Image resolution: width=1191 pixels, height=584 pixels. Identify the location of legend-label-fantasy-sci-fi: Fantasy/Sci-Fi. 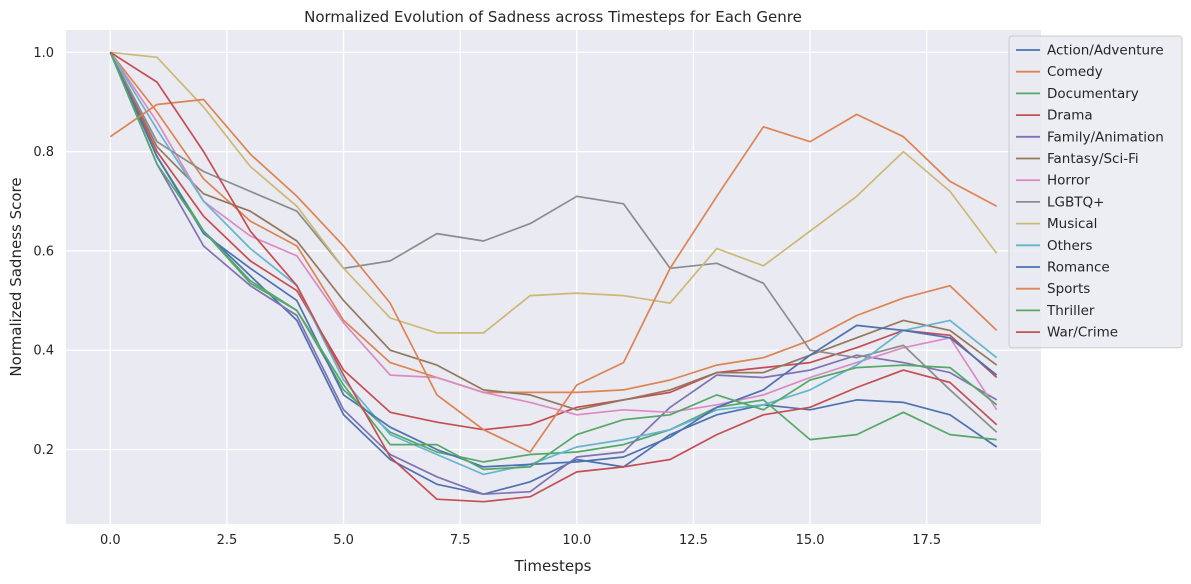
(1093, 159).